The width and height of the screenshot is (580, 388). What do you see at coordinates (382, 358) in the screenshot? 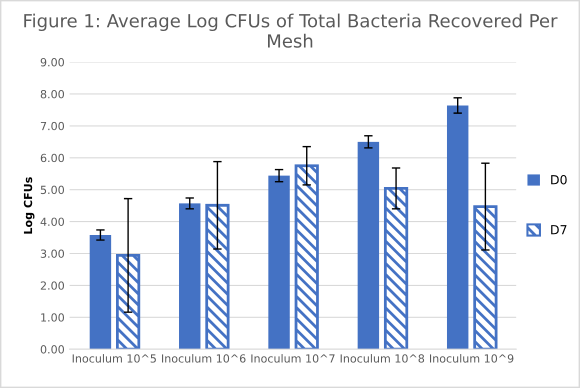
I see `x-tick-label: Inoculum 10^8` at bounding box center [382, 358].